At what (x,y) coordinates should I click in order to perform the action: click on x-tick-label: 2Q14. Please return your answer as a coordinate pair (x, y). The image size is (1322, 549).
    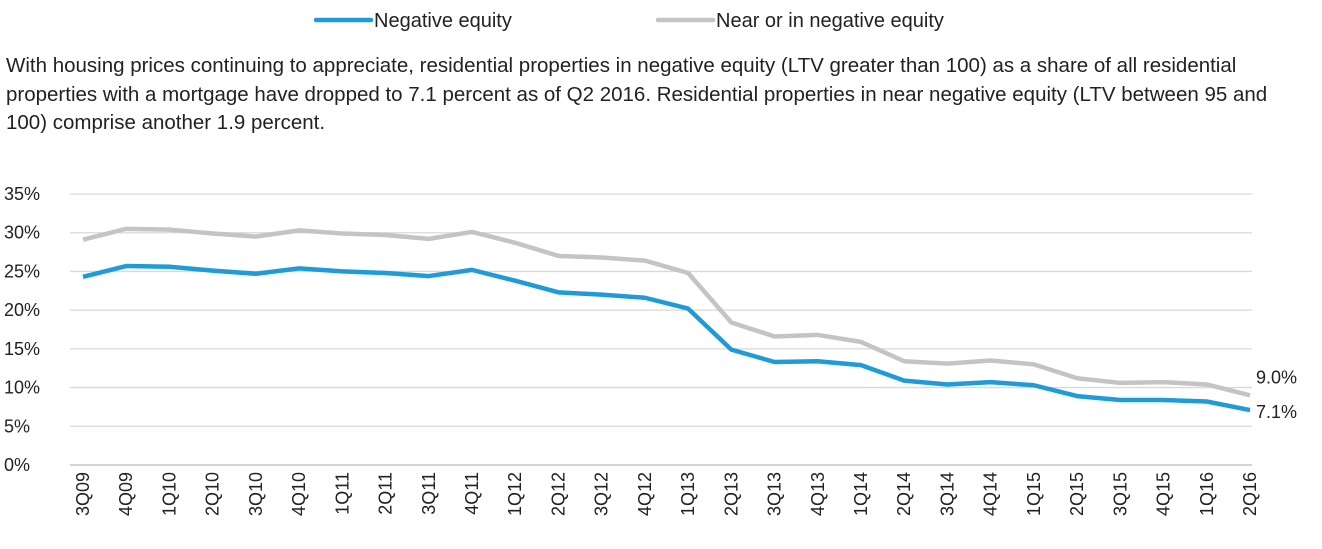
    Looking at the image, I should click on (904, 494).